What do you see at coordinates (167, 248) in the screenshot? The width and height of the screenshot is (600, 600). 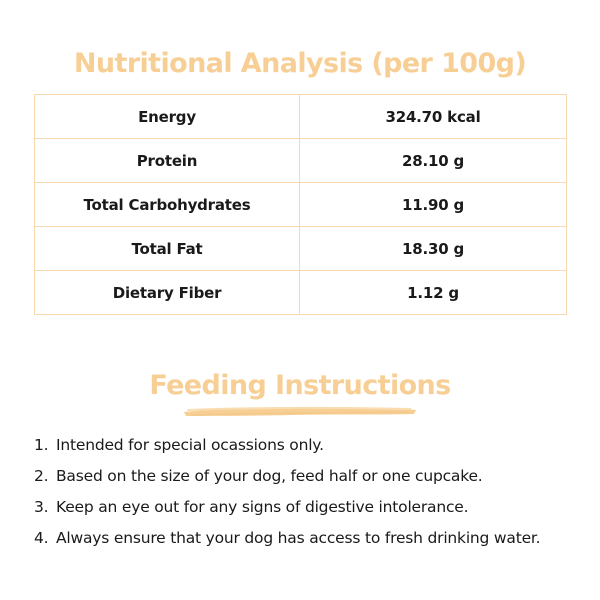 I see `nutrient-label: Total Fat` at bounding box center [167, 248].